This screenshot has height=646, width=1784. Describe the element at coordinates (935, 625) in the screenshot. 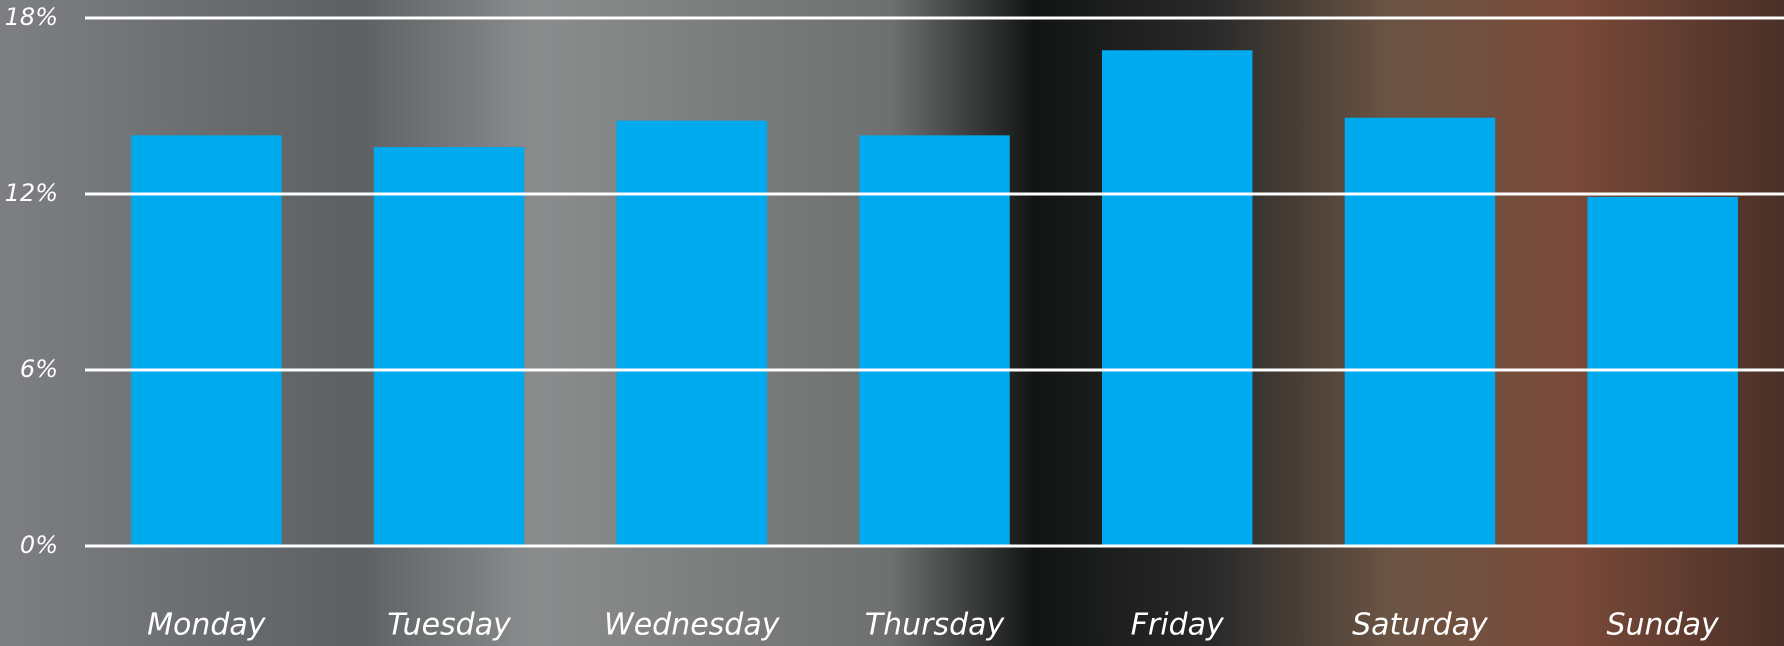

I see `x-tick-label: Thursday` at that location.